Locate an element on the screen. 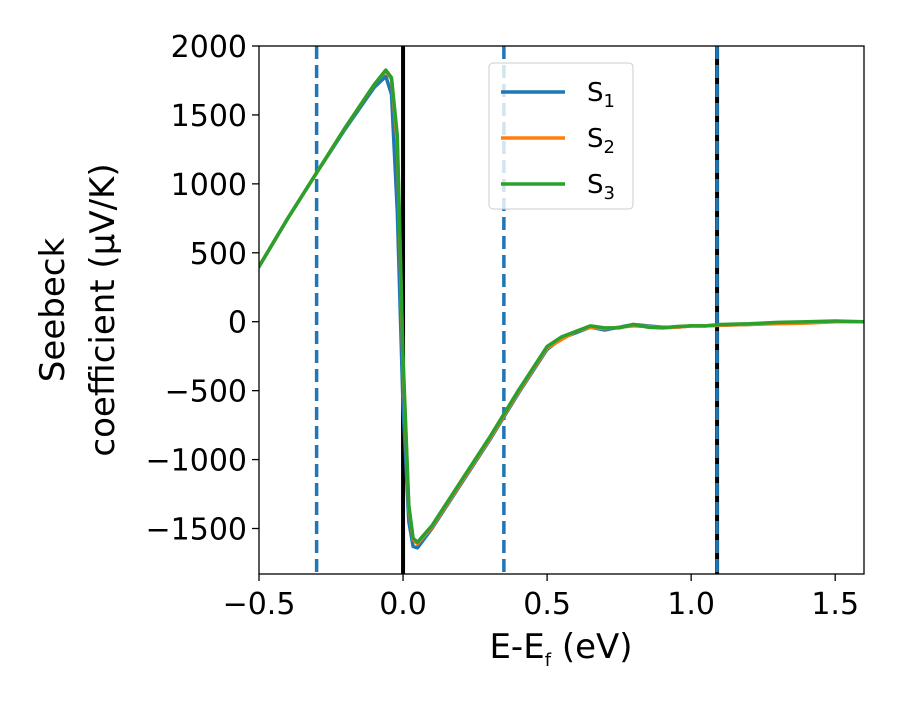  legend-label-S3: S3 is located at coordinates (601, 187).